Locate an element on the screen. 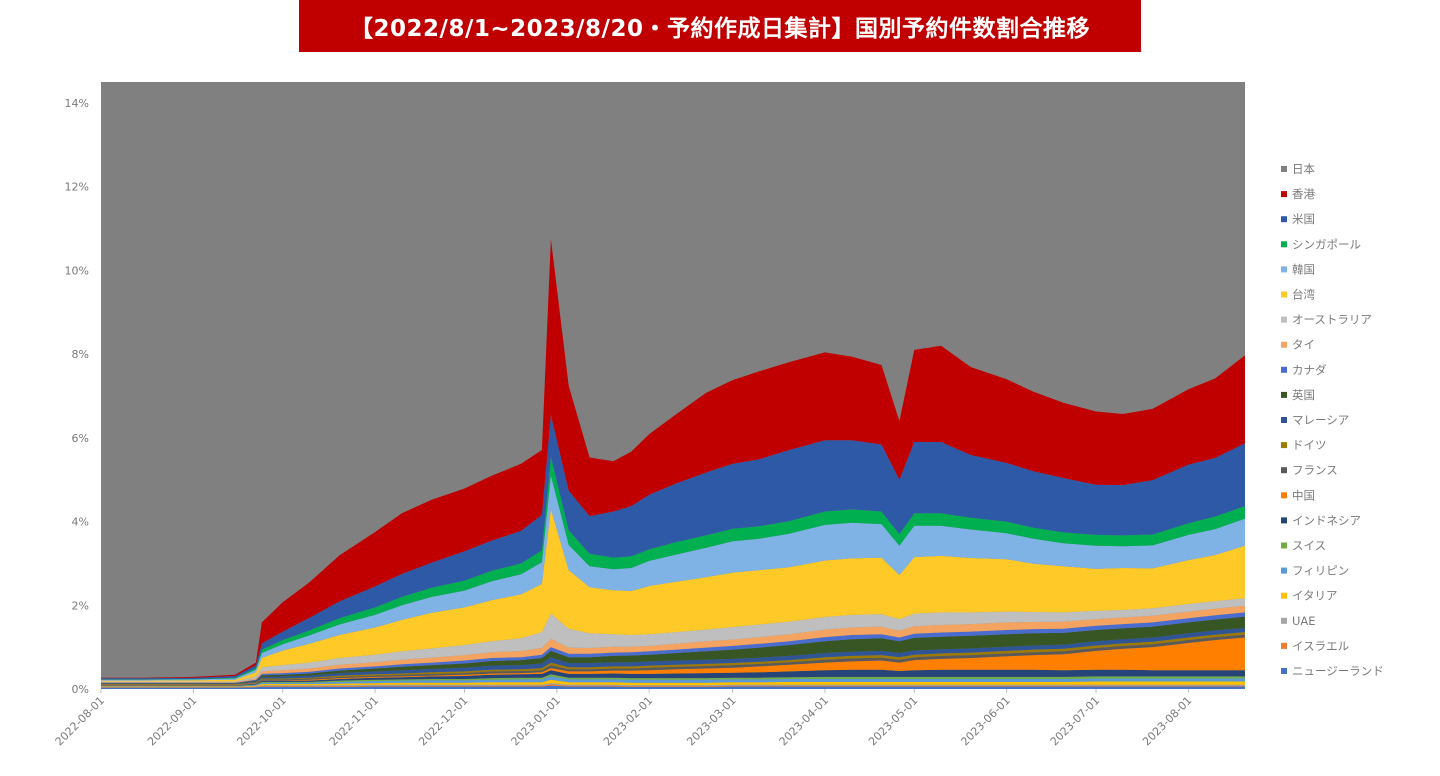 This screenshot has height=776, width=1440. legend-label: 中国 is located at coordinates (1303, 495).